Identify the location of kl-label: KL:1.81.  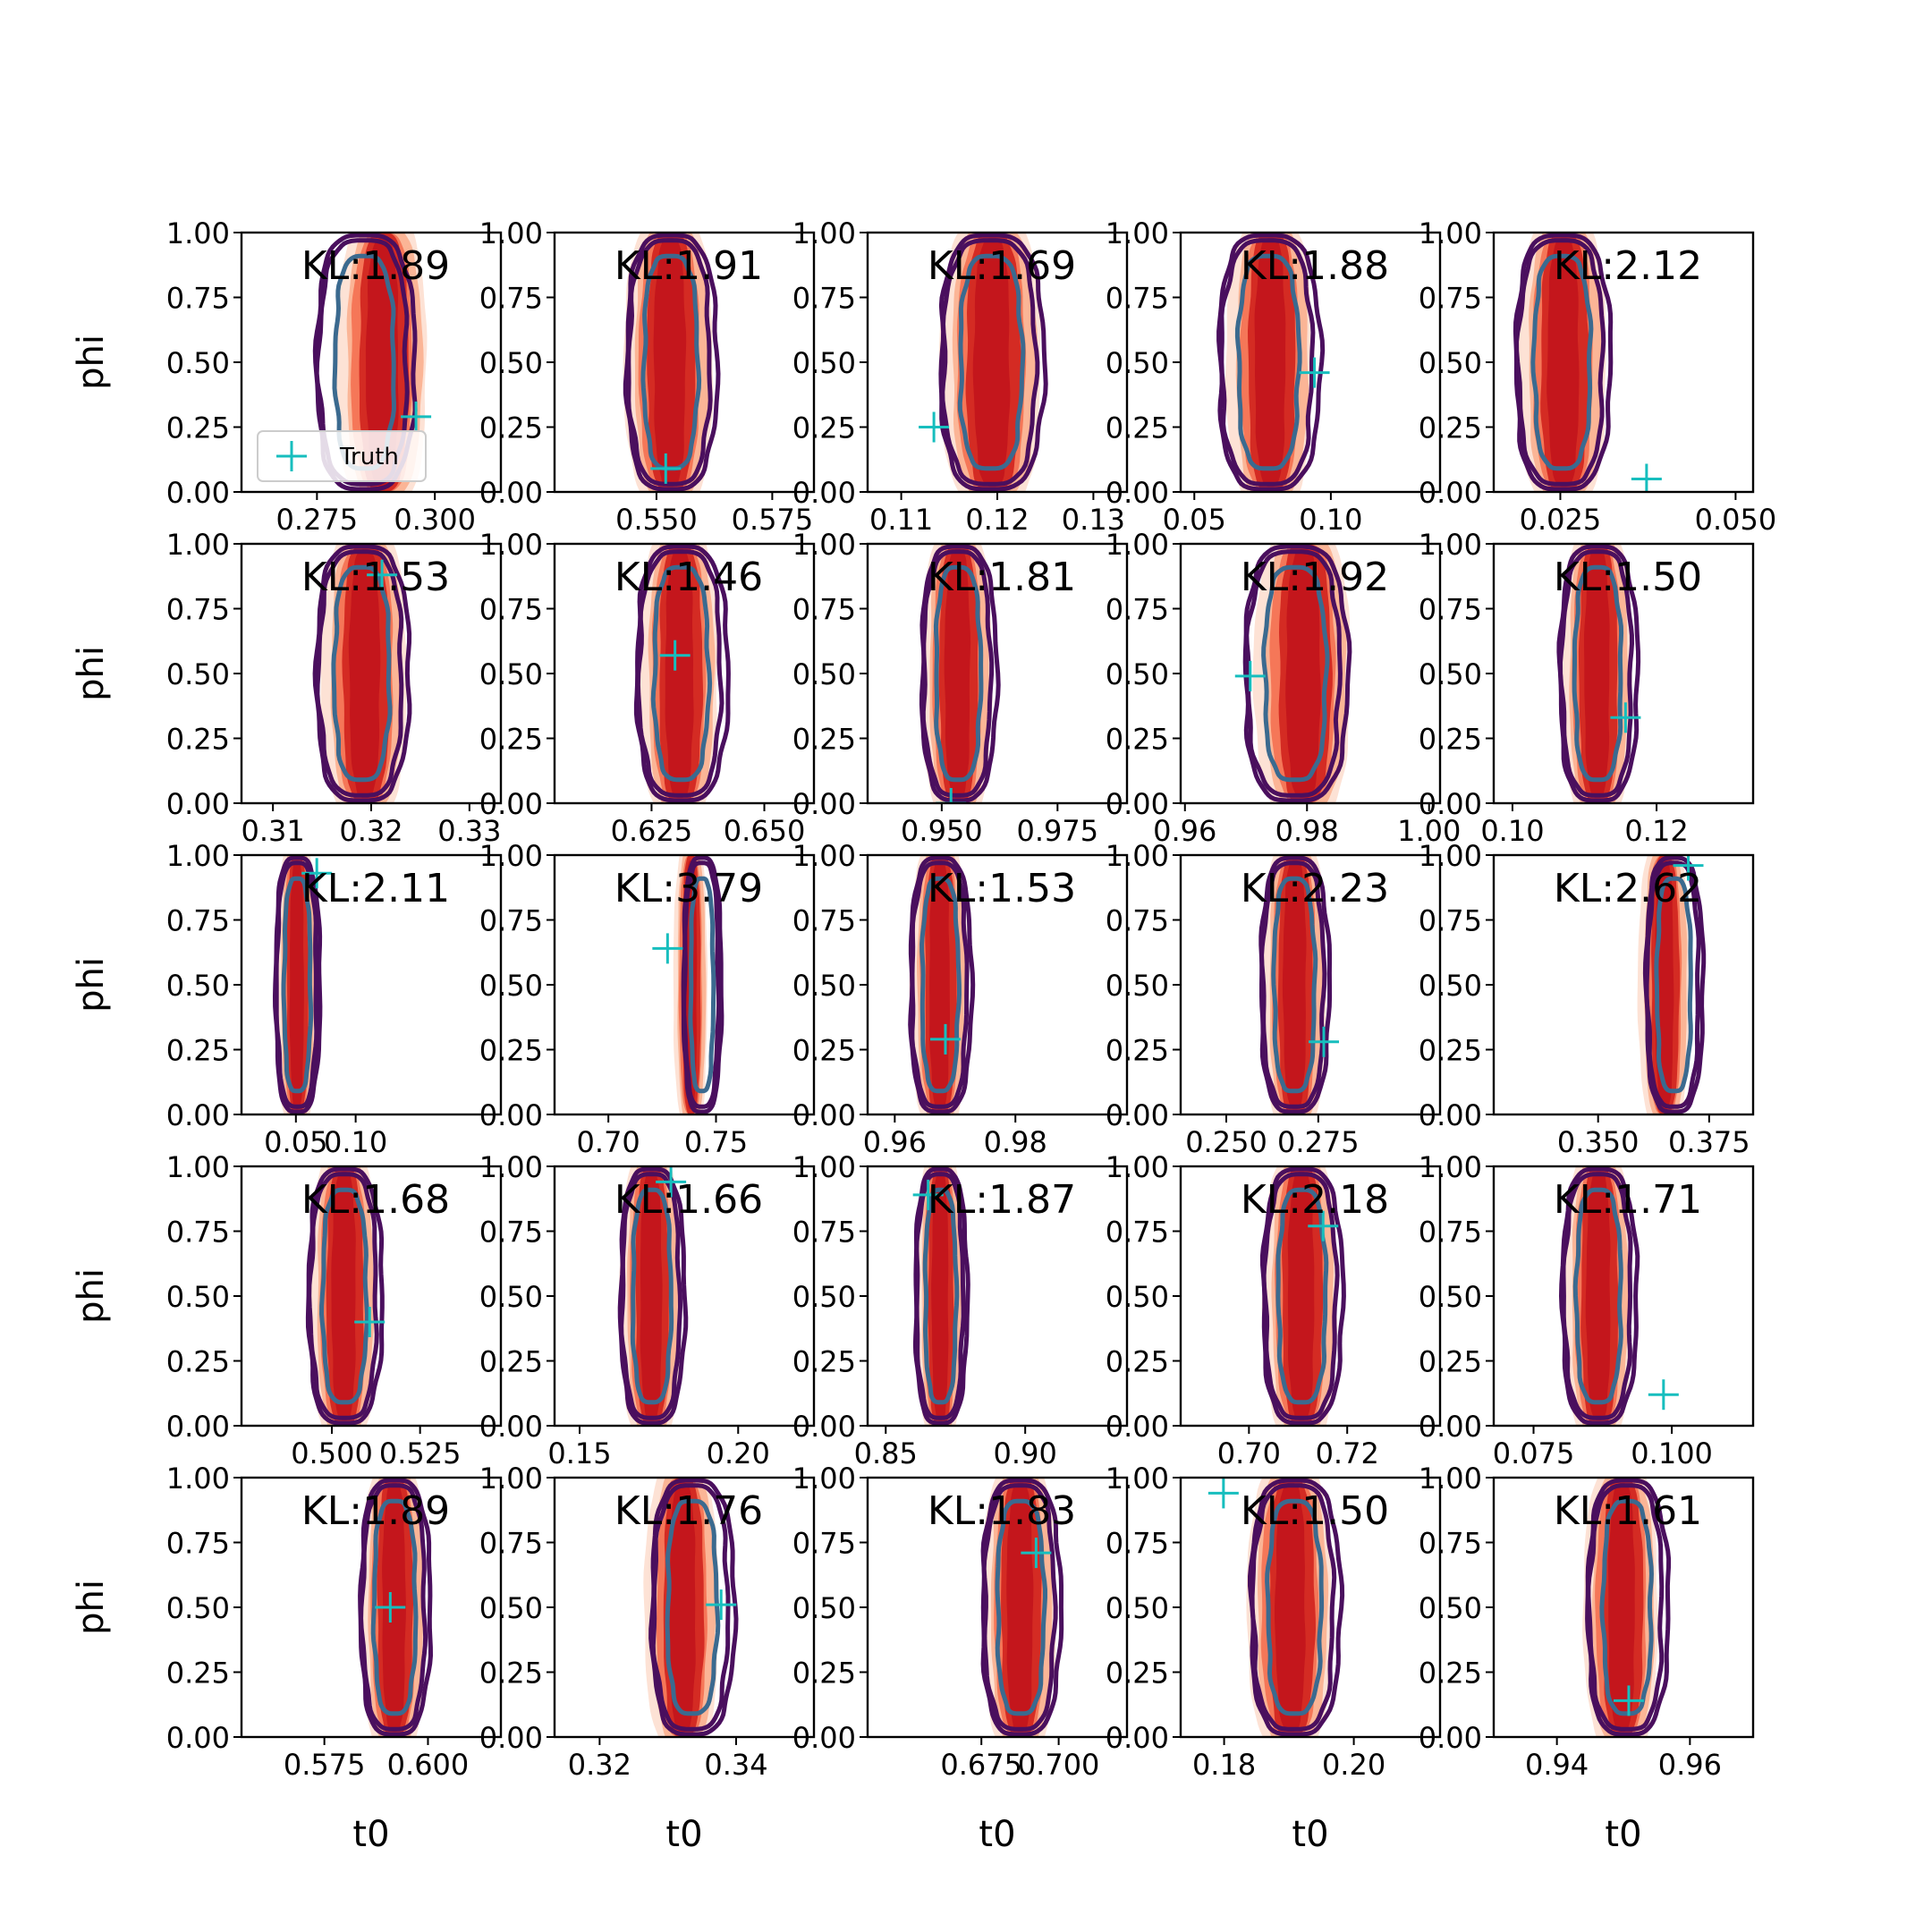
(1002, 577).